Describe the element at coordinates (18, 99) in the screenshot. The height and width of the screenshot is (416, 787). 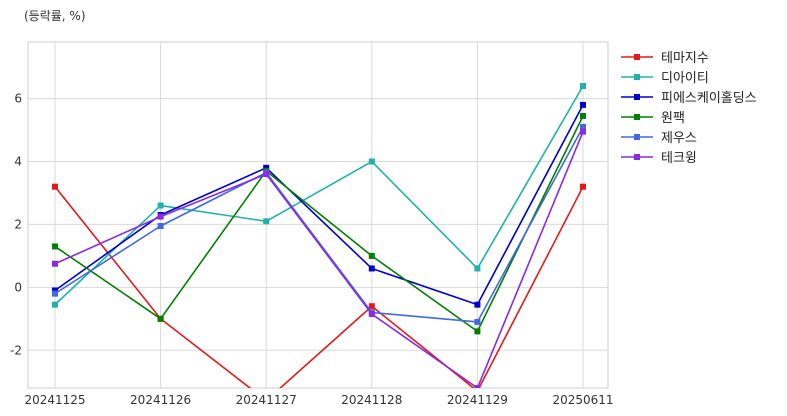
I see `y-tick-label: 6` at that location.